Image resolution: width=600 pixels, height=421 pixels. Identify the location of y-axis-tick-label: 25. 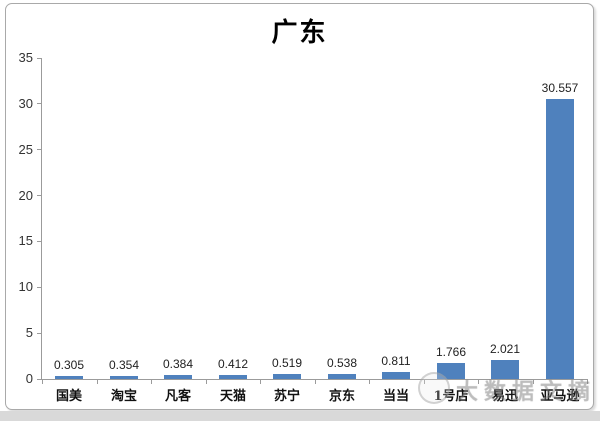
(25, 149).